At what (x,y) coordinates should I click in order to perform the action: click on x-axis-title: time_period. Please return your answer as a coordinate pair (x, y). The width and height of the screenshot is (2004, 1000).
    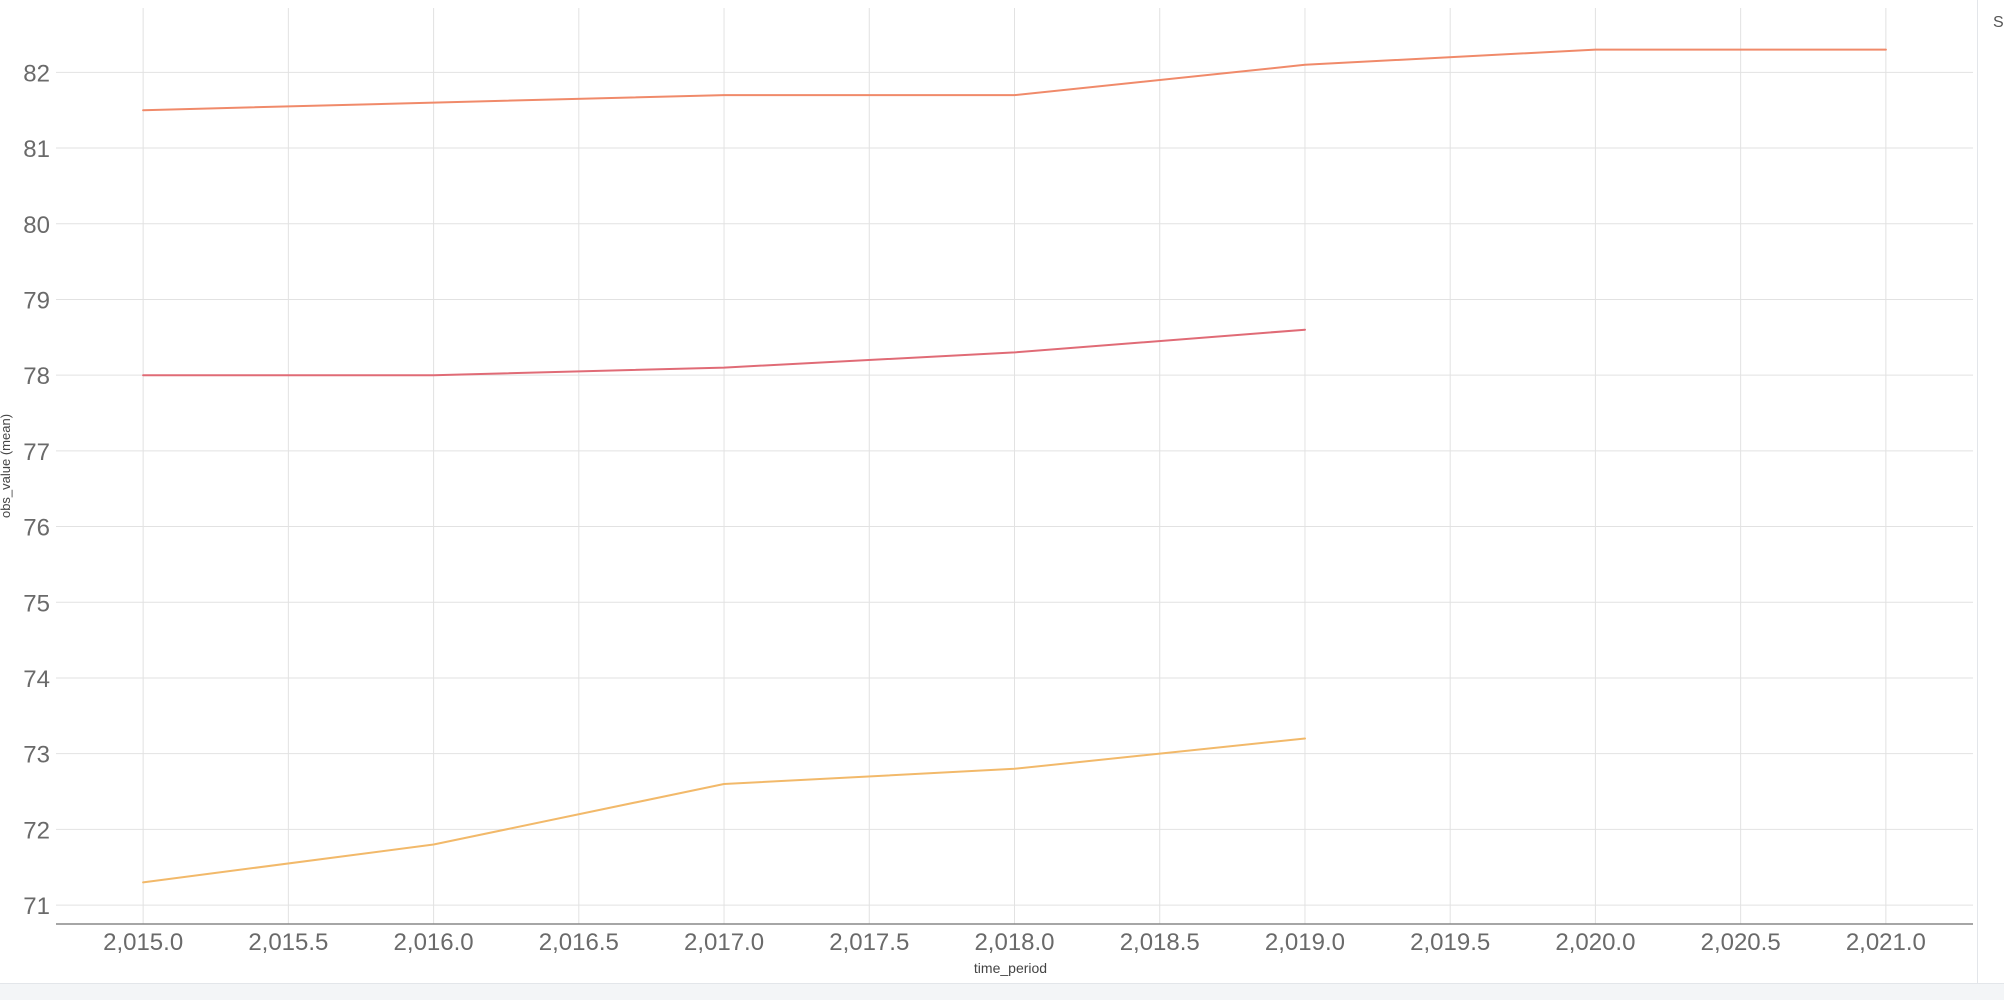
    Looking at the image, I should click on (1010, 968).